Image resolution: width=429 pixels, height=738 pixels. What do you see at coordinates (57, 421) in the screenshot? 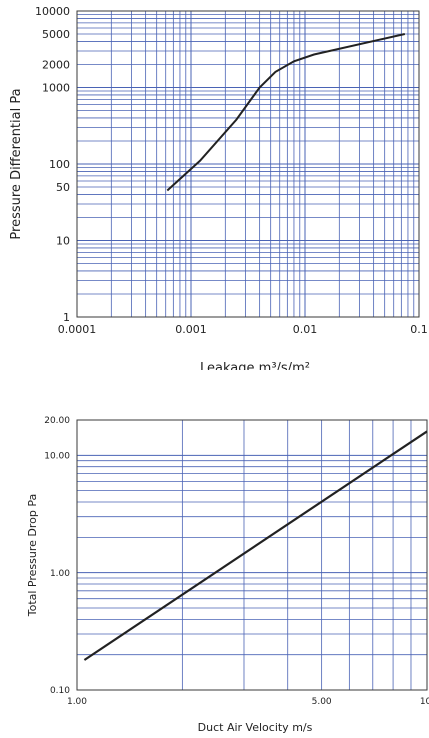
I see `y-tick-label: 20.00` at bounding box center [57, 421].